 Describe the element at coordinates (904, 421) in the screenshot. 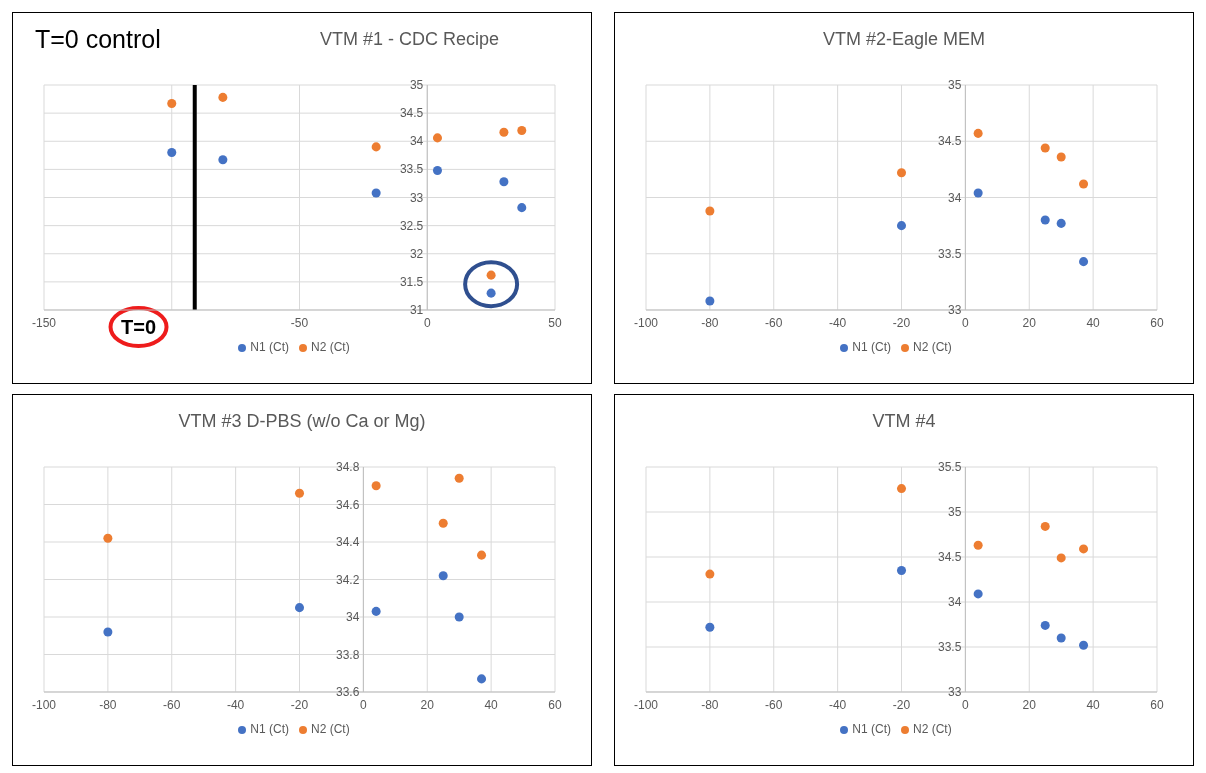

I see `chart-title: VTM #4` at that location.